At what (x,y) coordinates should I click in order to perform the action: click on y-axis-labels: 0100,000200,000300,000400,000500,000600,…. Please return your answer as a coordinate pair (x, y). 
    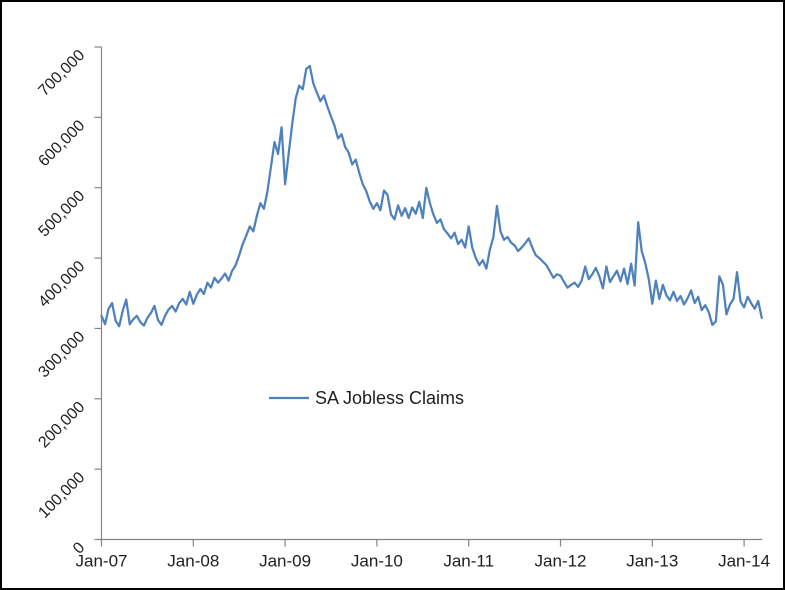
    Looking at the image, I should click on (61, 302).